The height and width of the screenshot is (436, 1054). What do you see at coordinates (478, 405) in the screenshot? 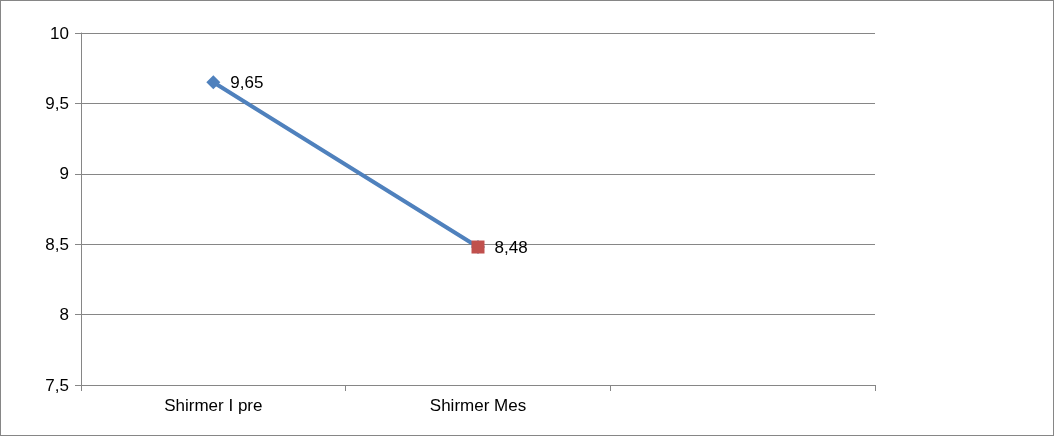
I see `x-tick-label: Shirmer Mes` at bounding box center [478, 405].